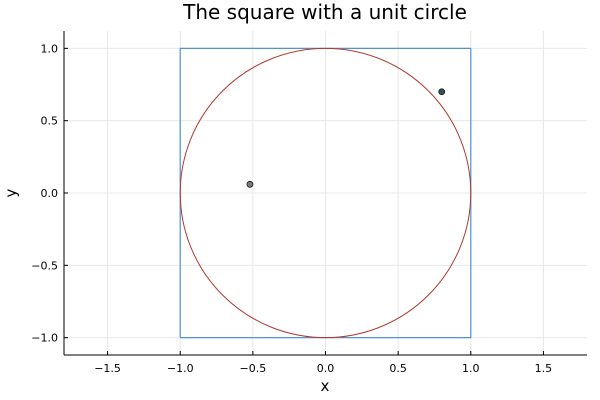 The width and height of the screenshot is (600, 400). I want to click on x-tick-label: 0.0, so click(326, 368).